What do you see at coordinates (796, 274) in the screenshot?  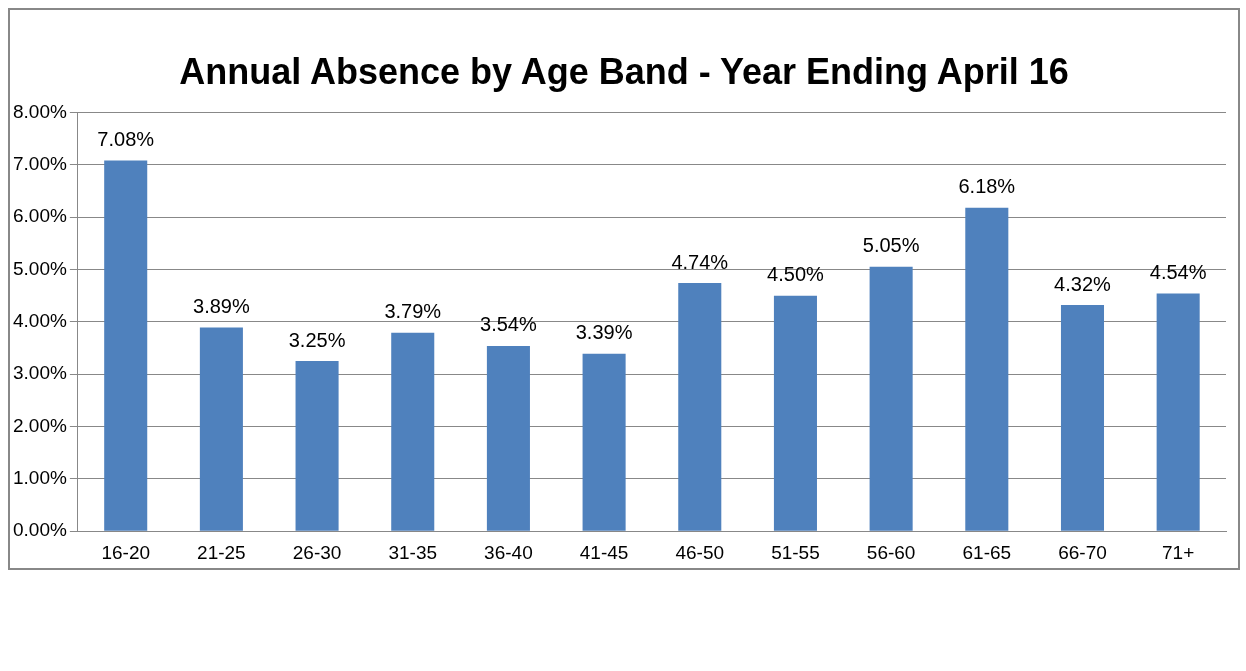 I see `data-label: 4.50%` at bounding box center [796, 274].